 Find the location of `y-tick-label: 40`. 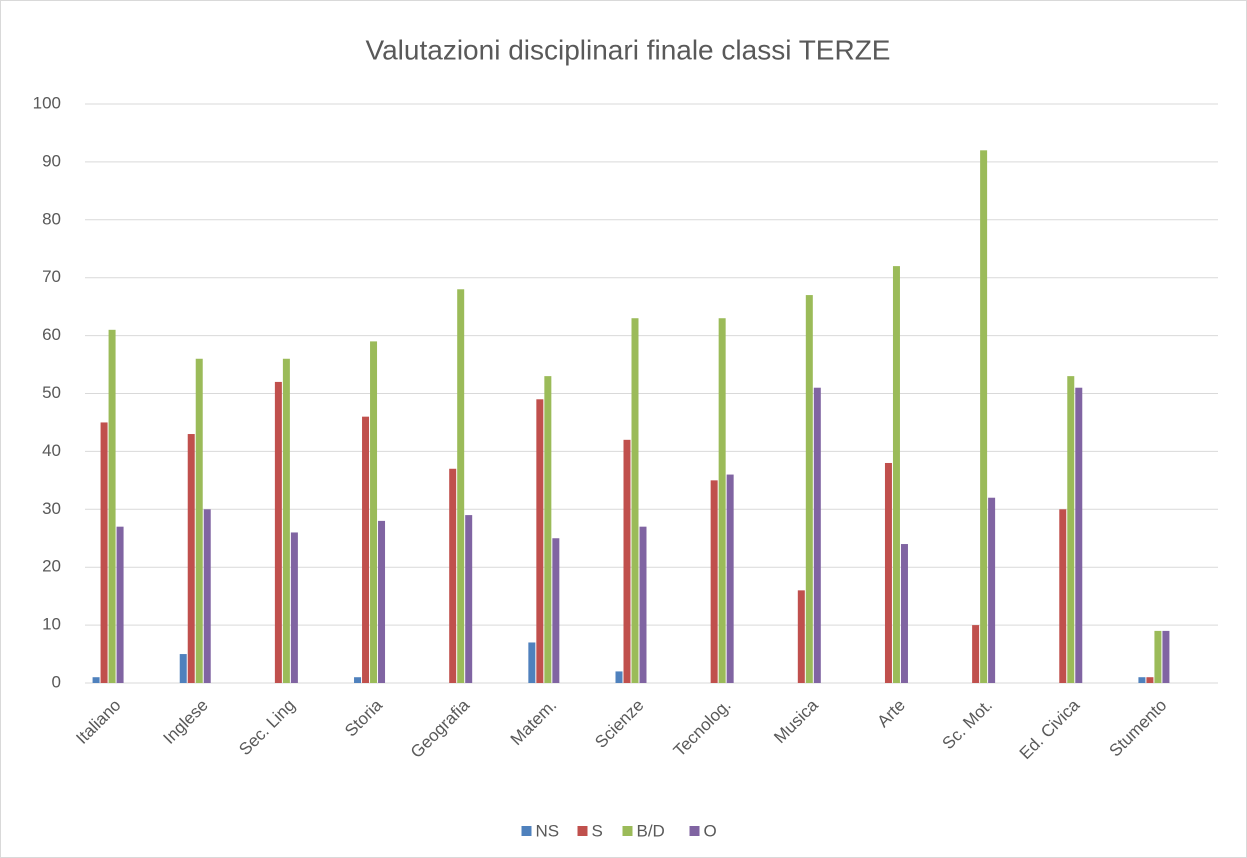

y-tick-label: 40 is located at coordinates (51, 450).